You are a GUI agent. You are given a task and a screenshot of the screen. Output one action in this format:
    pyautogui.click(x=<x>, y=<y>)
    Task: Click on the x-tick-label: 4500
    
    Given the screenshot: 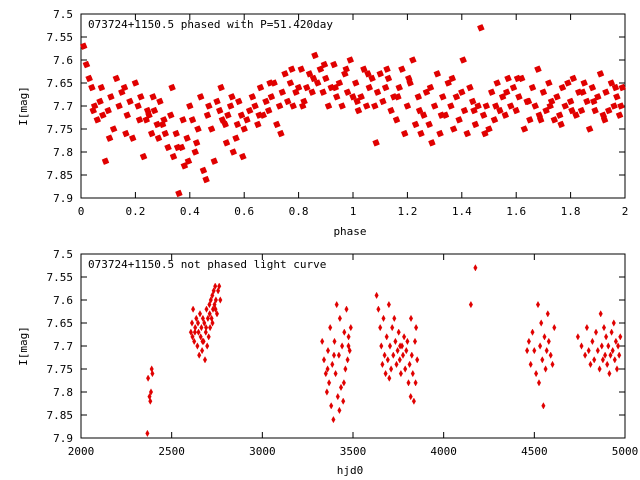 What is the action you would take?
    pyautogui.click(x=534, y=451)
    